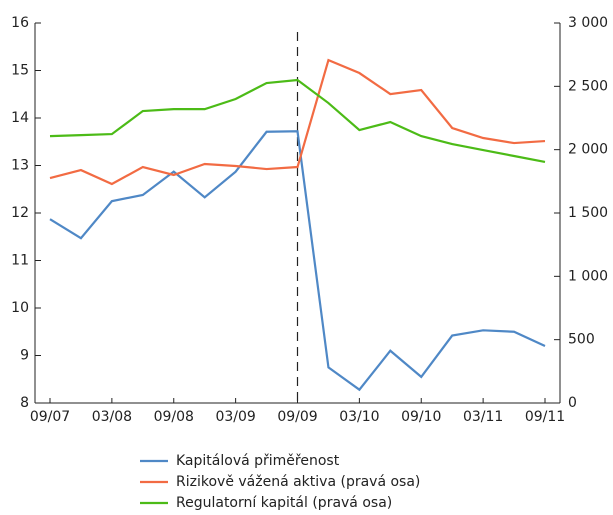 This screenshot has width=613, height=515. I want to click on x-tick-label: 09/11, so click(545, 417).